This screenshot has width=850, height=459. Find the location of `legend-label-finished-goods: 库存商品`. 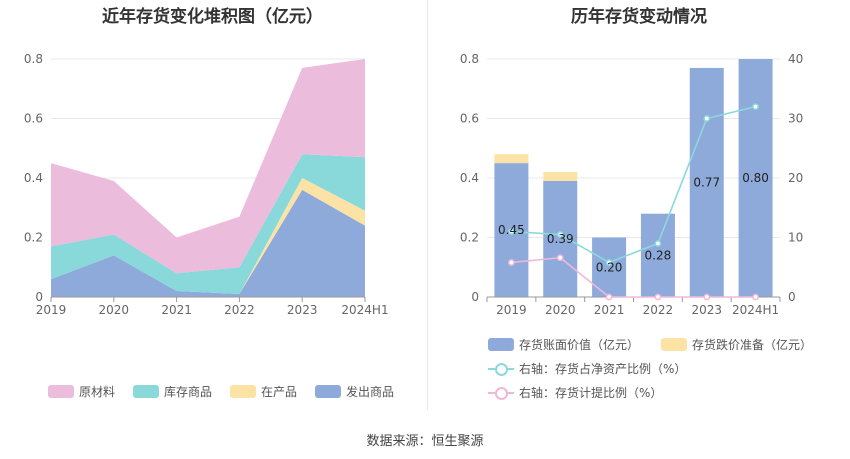

legend-label-finished-goods: 库存商品 is located at coordinates (188, 392).